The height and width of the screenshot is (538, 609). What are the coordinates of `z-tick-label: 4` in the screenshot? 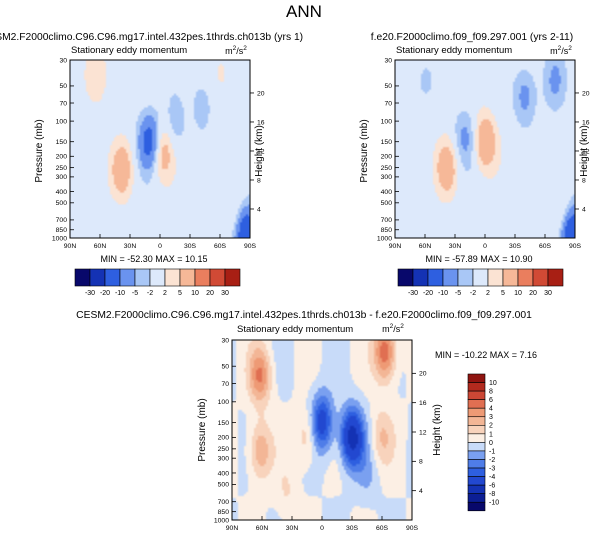 It's located at (584, 209).